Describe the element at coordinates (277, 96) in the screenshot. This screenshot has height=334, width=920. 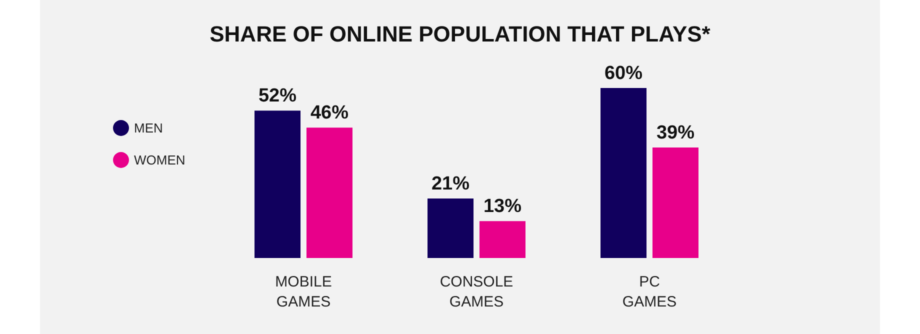
I see `data-label: 52%` at that location.